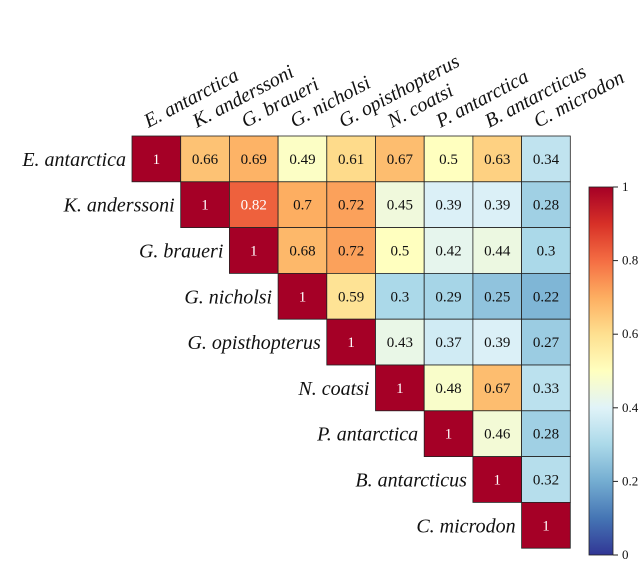 The width and height of the screenshot is (644, 566). Describe the element at coordinates (181, 252) in the screenshot. I see `row-label: G. braueri` at that location.